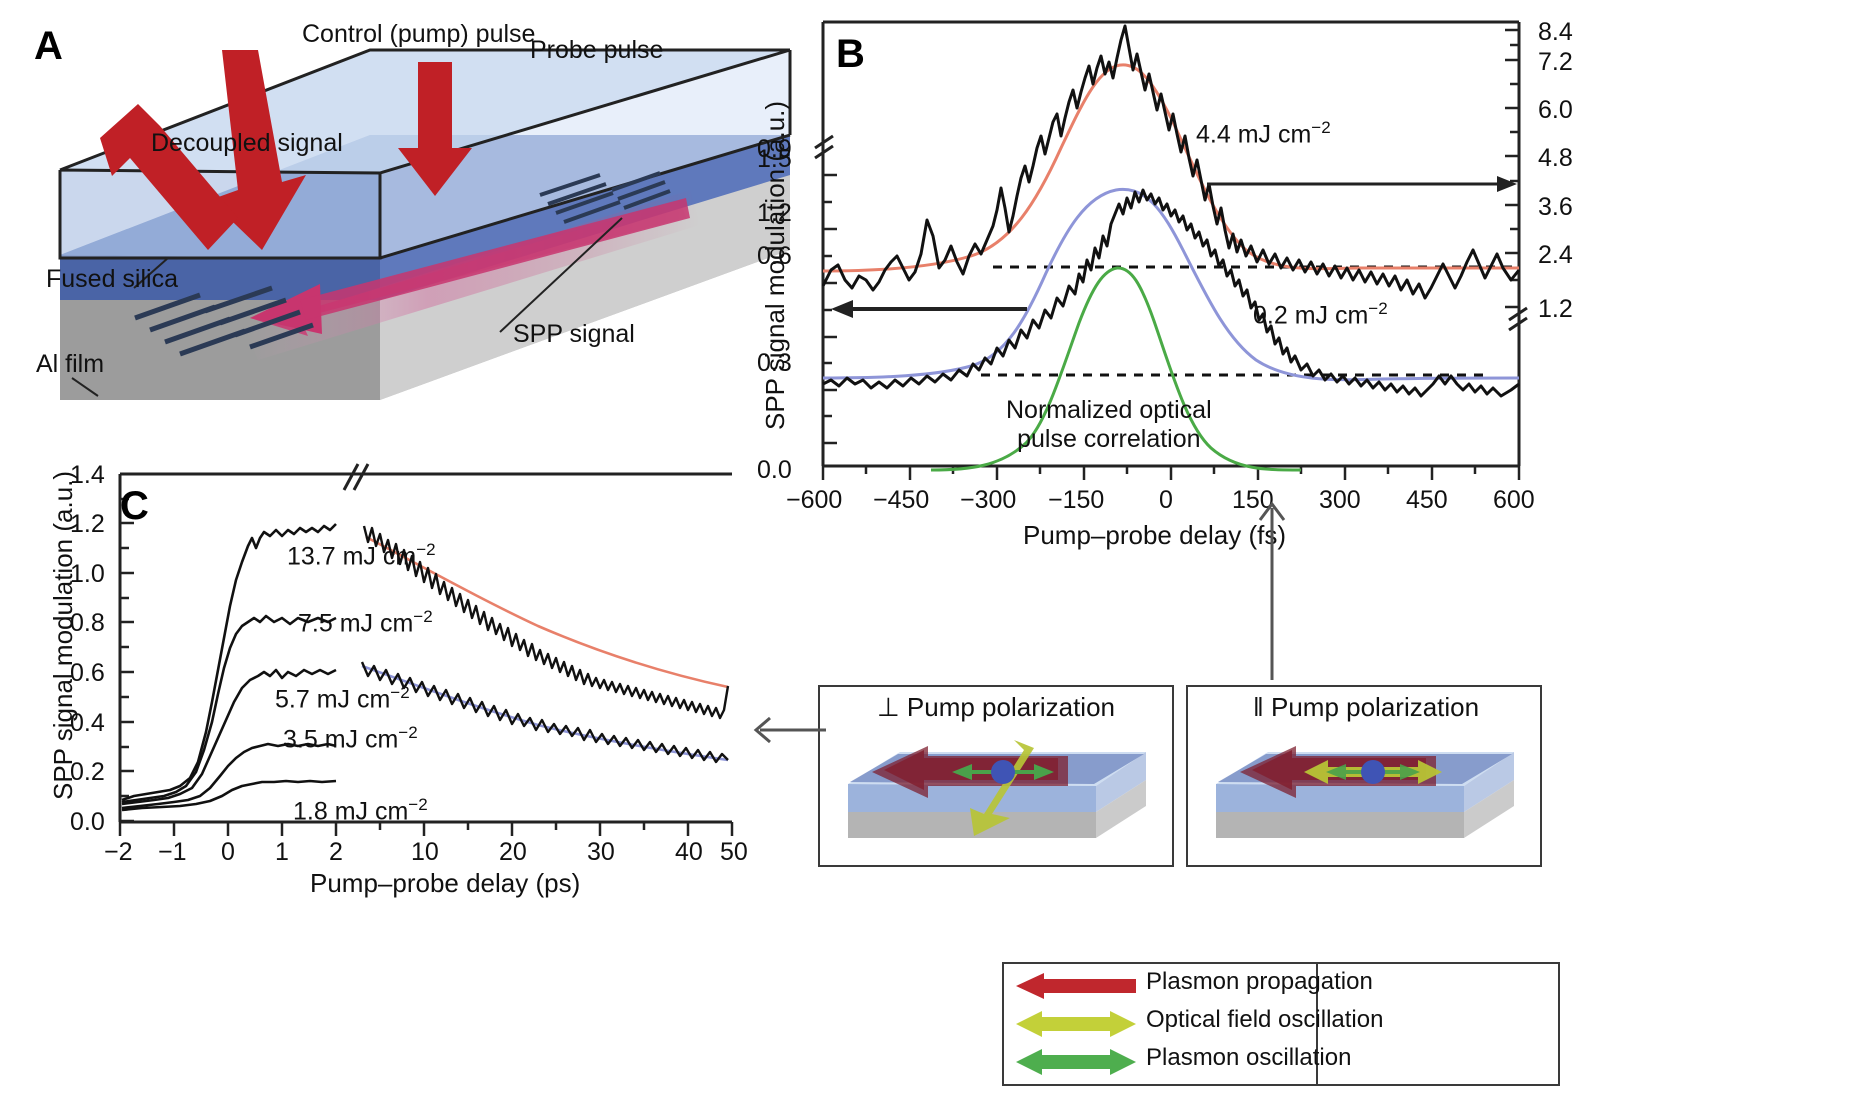  I want to click on yellow-double-arrow-icon, so click(1076, 1024).